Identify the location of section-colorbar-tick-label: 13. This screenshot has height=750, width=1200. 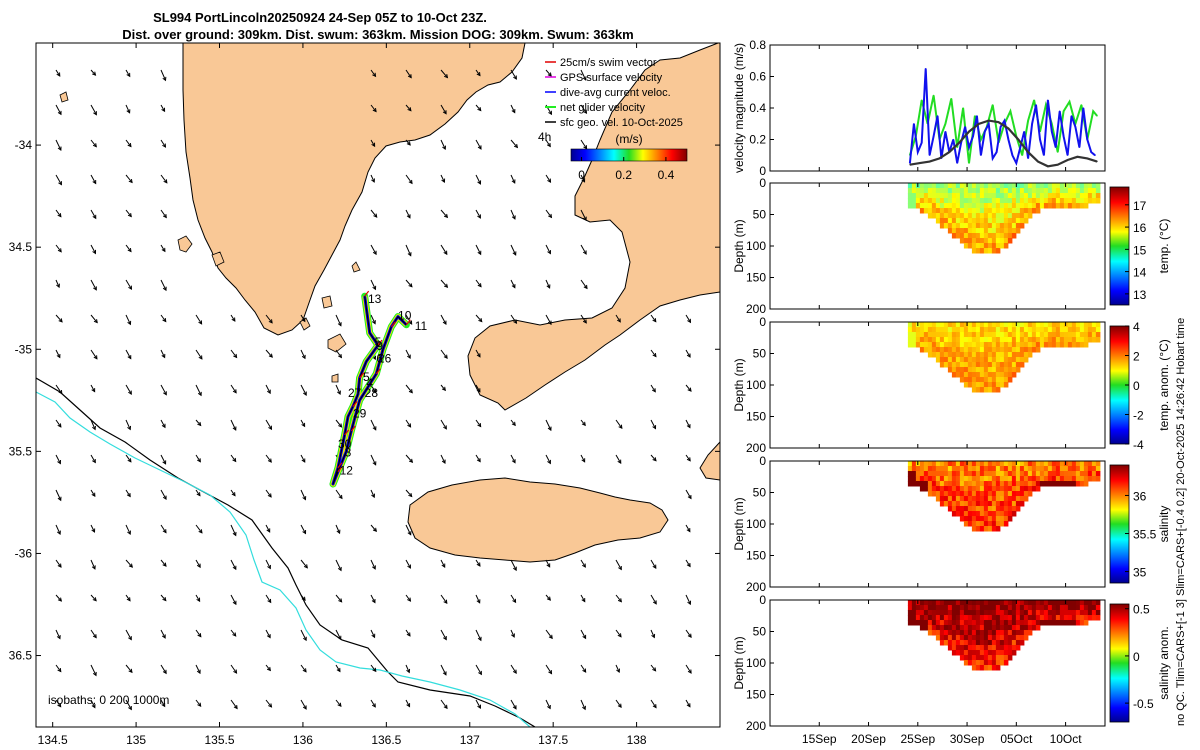
(1140, 295).